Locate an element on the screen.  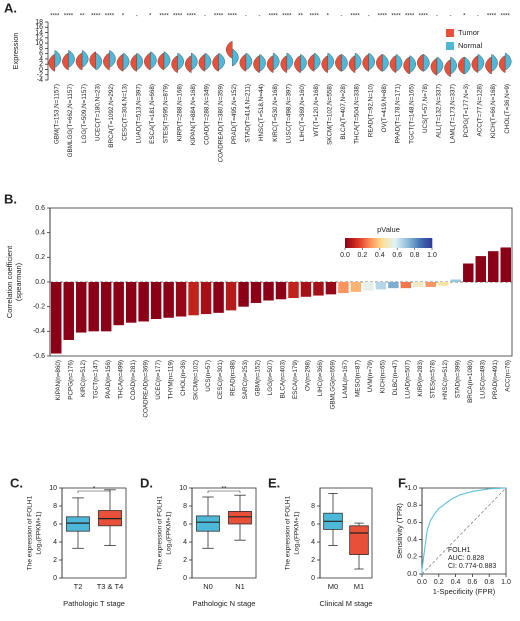
y-axis-label: (spearman) is located at coordinates (18, 281).